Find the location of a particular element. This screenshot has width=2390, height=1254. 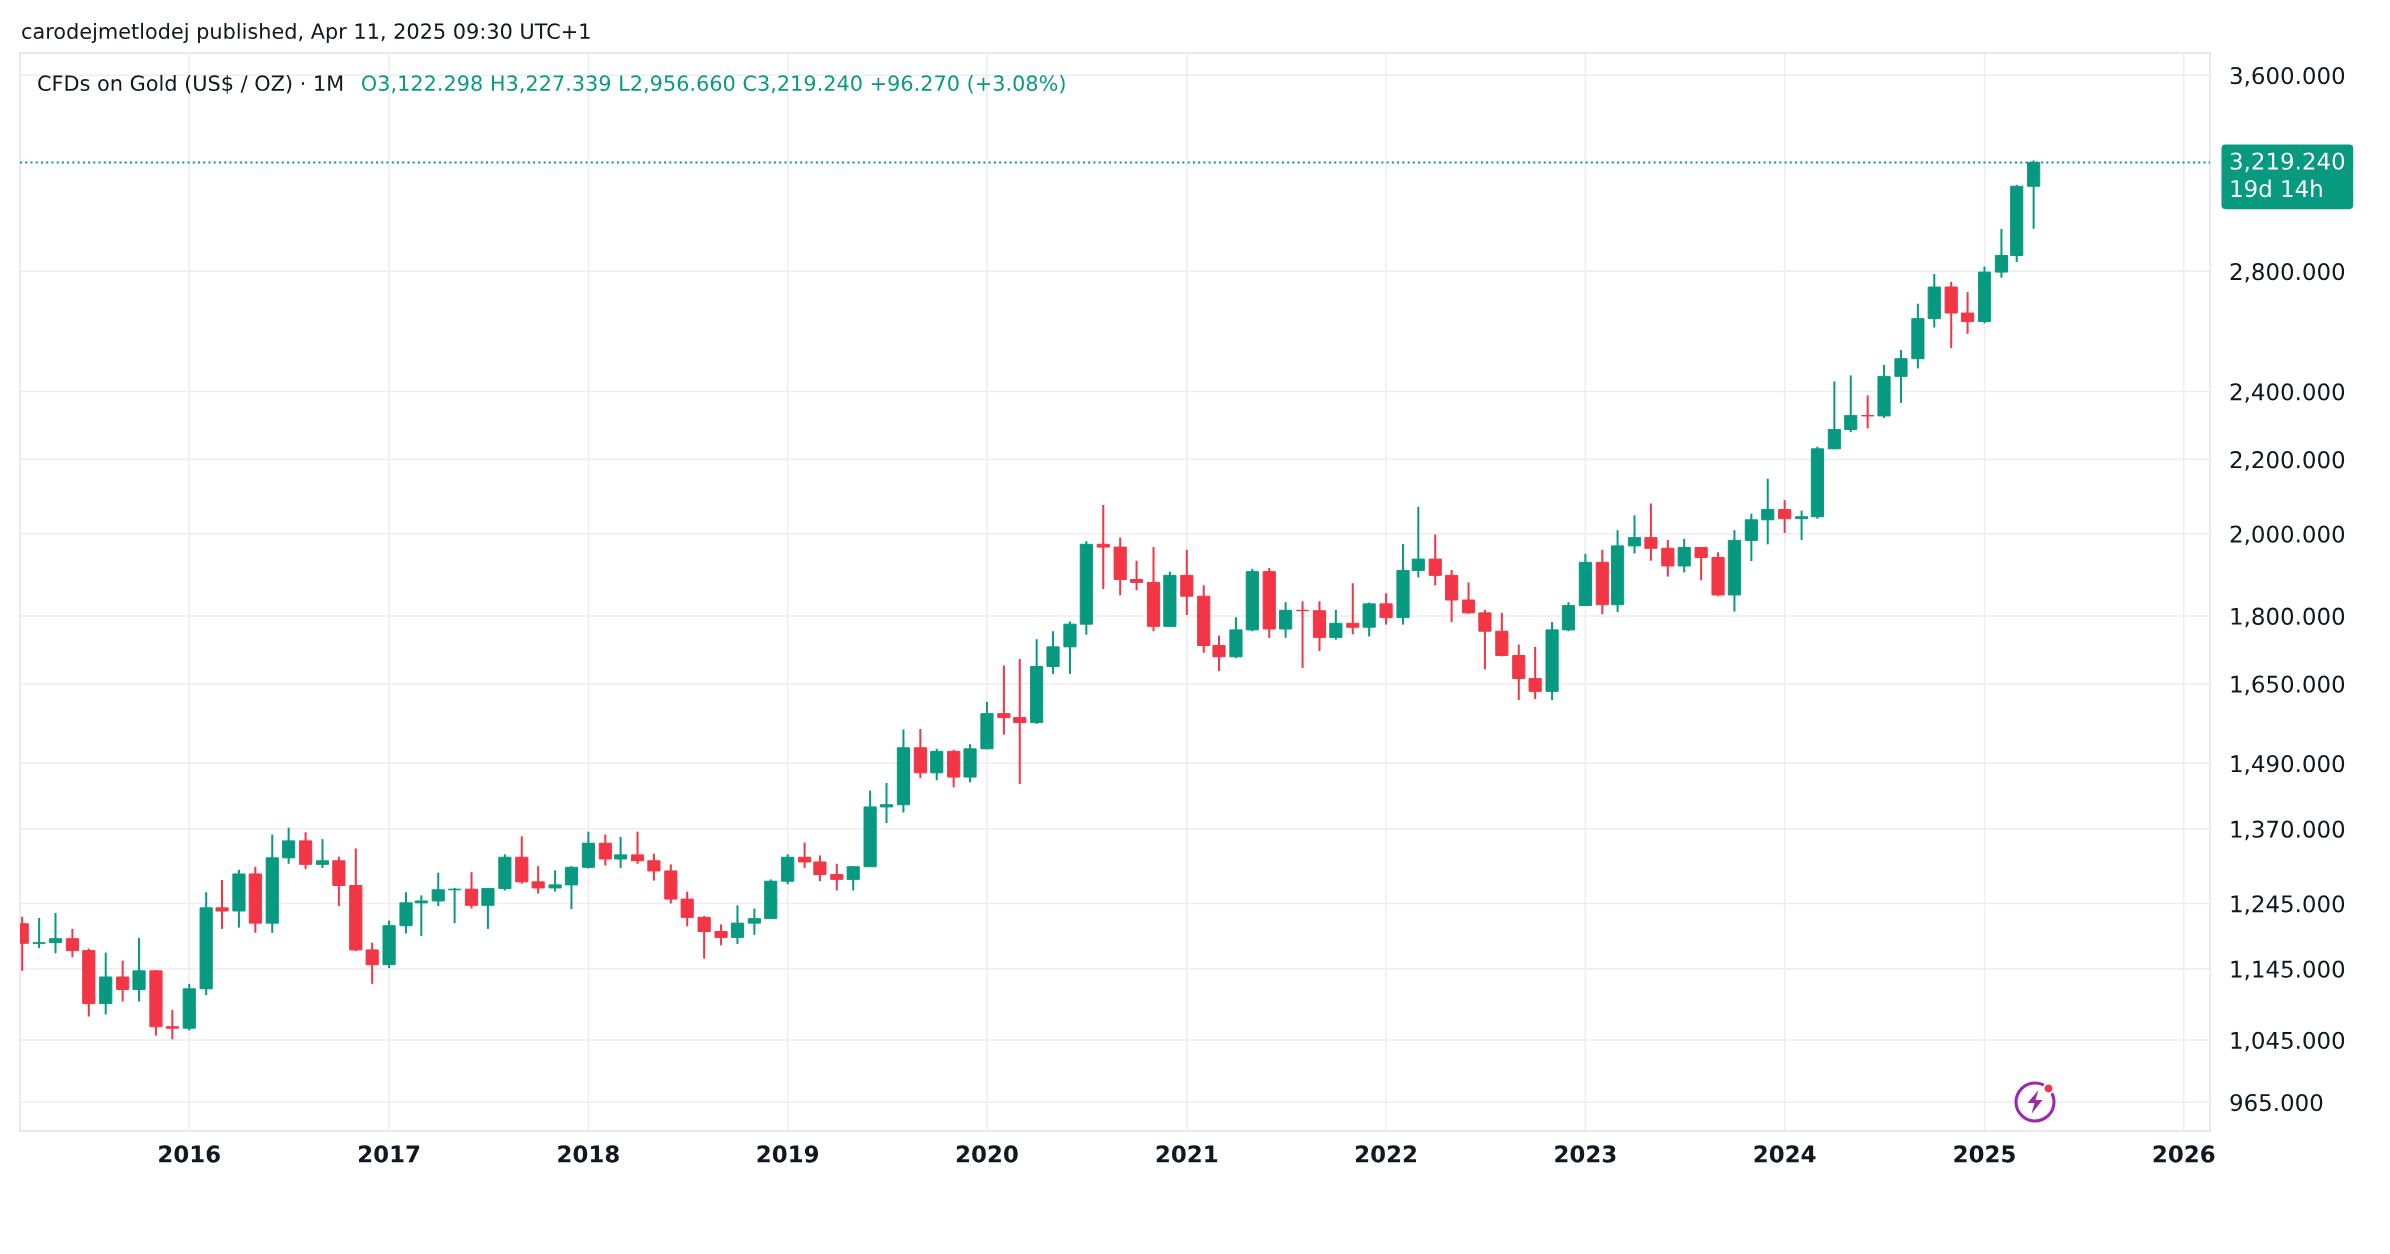

text: carodejmetlodej published, Apr 11, 2025 09:30 UTC+1 is located at coordinates (306, 33).